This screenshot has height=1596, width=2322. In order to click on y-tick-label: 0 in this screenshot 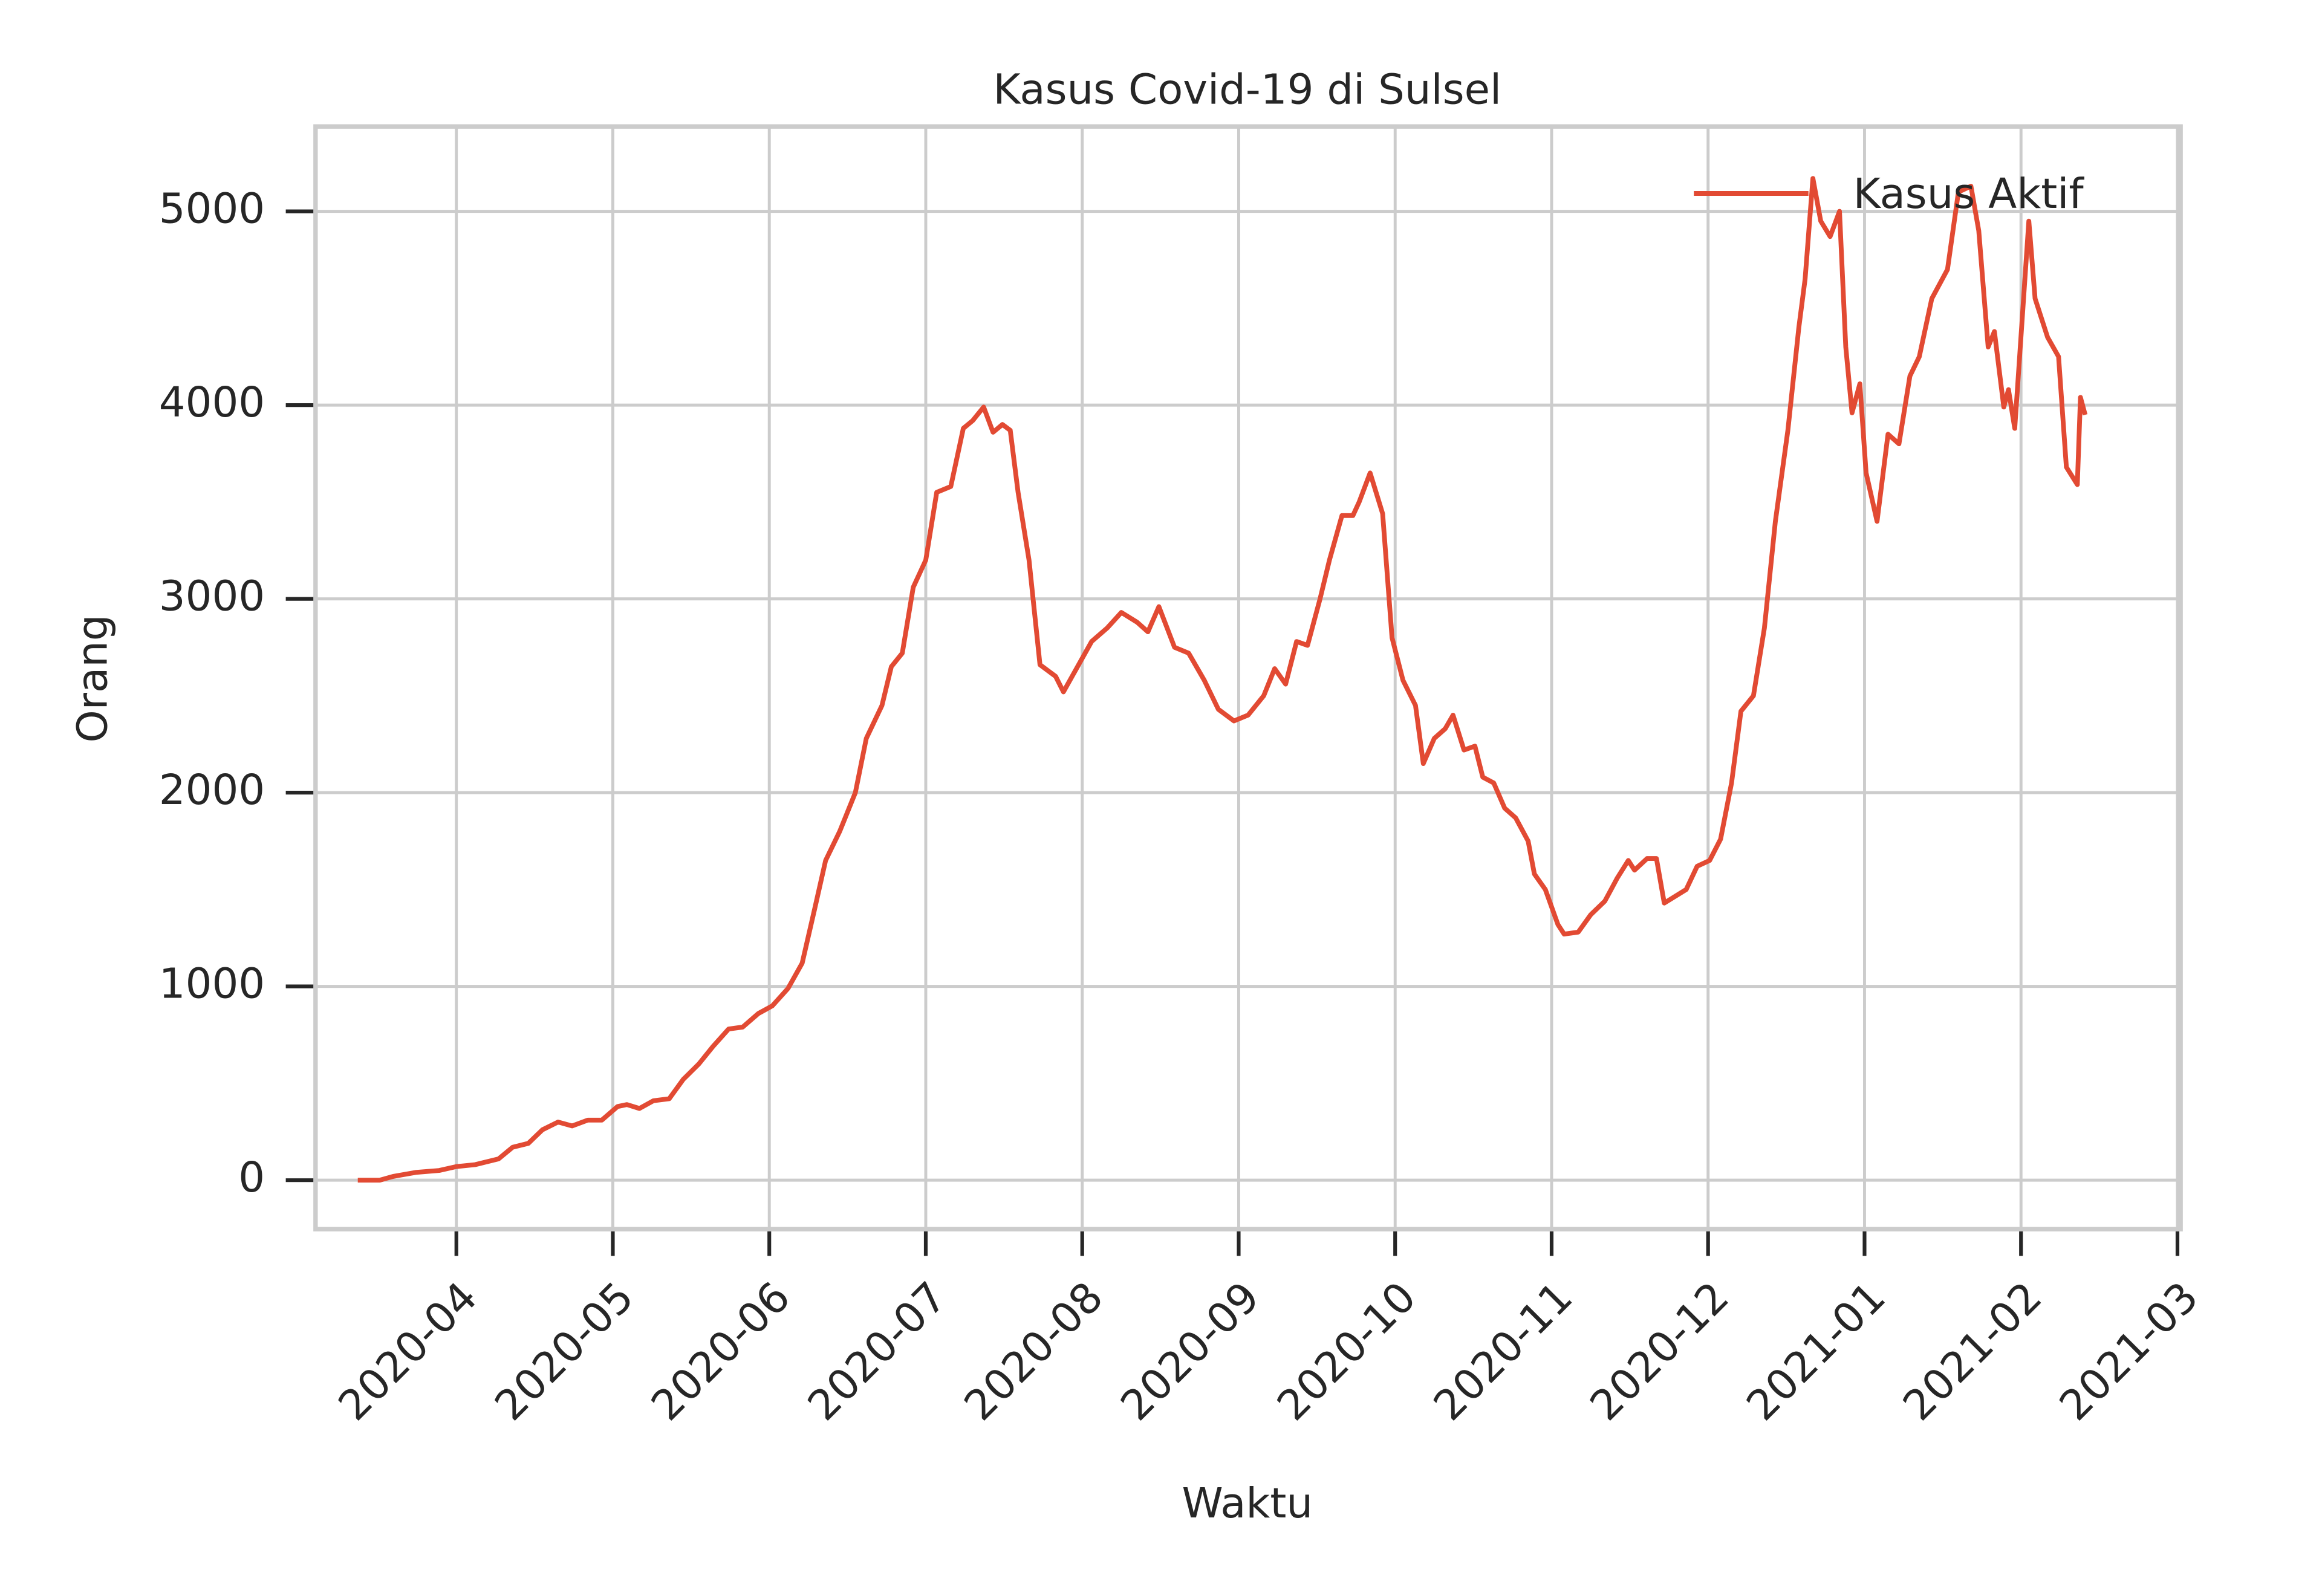, I will do `click(251, 1177)`.